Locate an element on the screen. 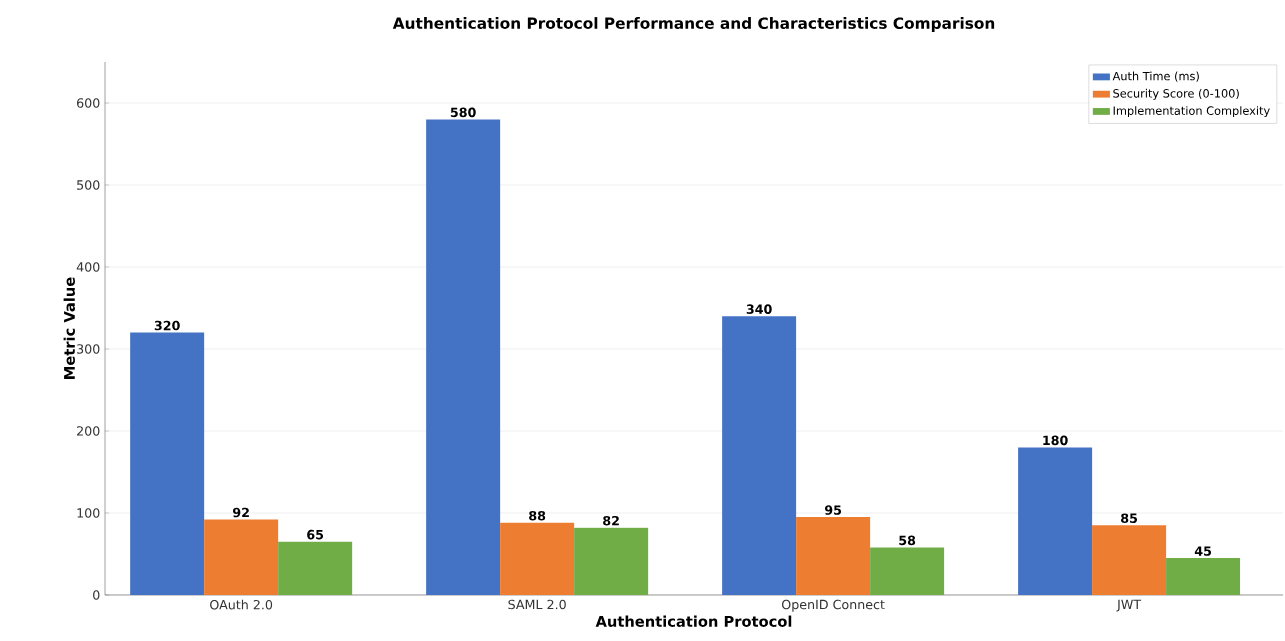  data-label: 320 is located at coordinates (167, 325).